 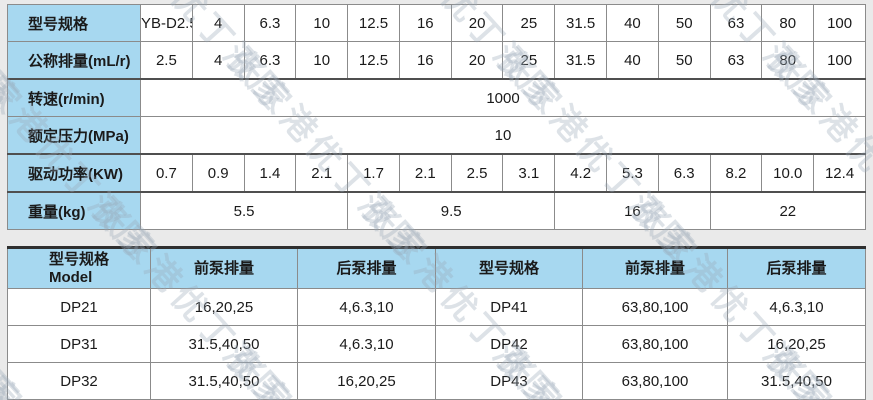 What do you see at coordinates (503, 97) in the screenshot?
I see `spec-merged-cell: 1000` at bounding box center [503, 97].